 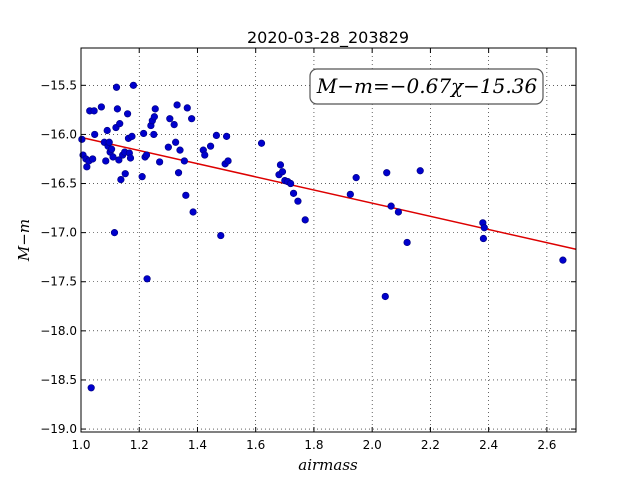 I want to click on x-tick-labels: 1.0 1.2 1.4 1.6 1.8 2.0 2.2 2.4 2.6, so click(x=313, y=445).